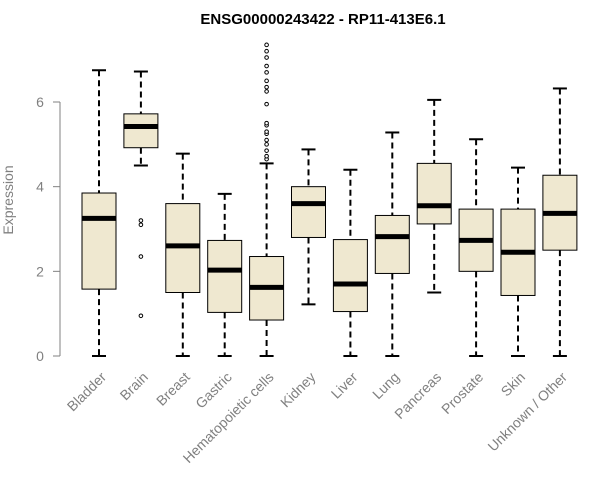  What do you see at coordinates (344, 385) in the screenshot?
I see `x-tick-label: Liver` at bounding box center [344, 385].